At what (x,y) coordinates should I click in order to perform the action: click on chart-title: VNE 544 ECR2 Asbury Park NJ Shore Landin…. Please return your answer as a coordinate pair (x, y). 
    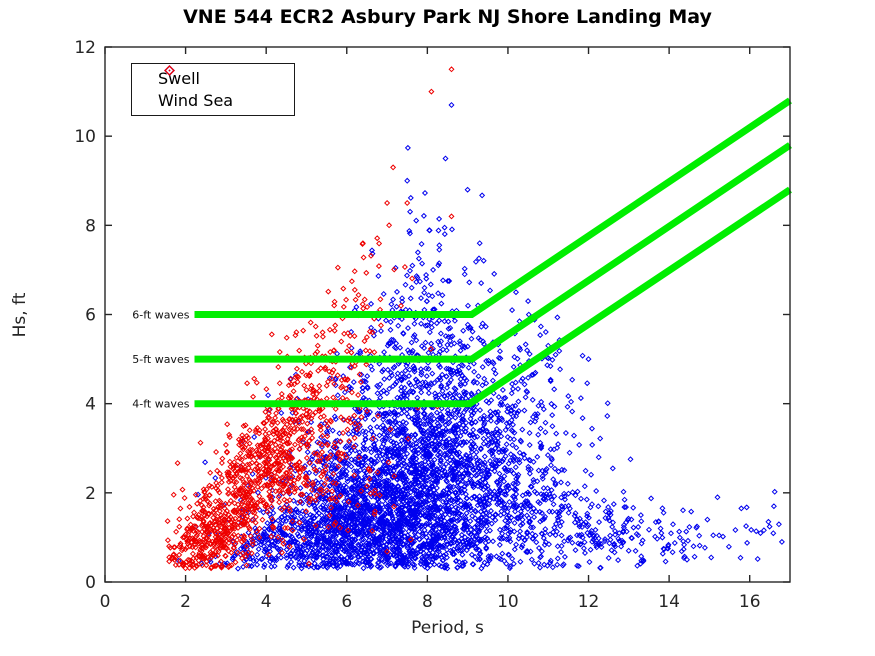
    Looking at the image, I should click on (447, 17).